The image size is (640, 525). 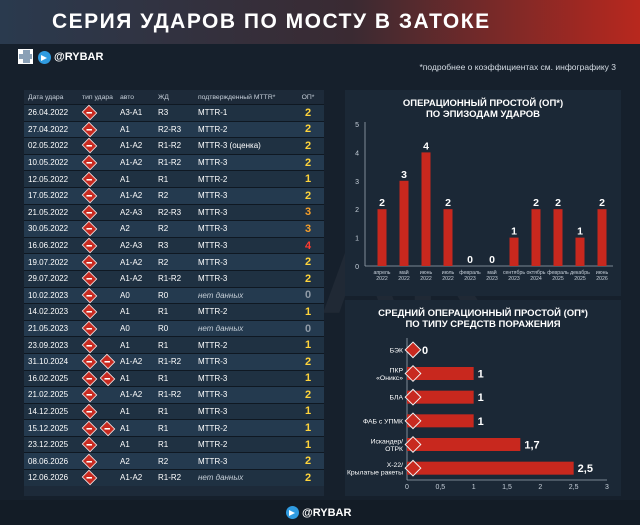 I want to click on cell-auto: А2, so click(x=125, y=229).